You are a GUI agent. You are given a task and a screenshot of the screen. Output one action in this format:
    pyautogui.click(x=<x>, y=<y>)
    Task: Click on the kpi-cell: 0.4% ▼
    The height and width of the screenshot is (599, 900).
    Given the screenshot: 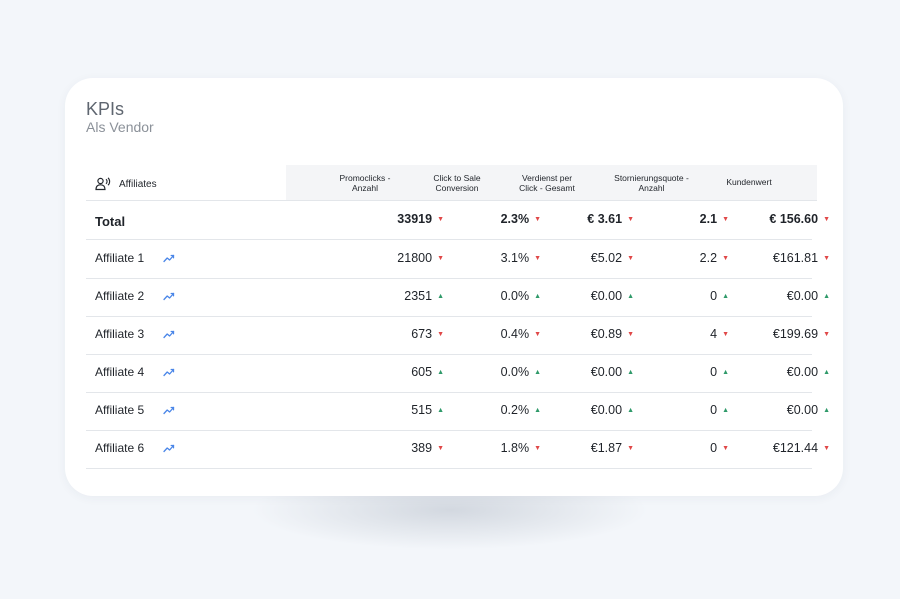 What is the action you would take?
    pyautogui.click(x=481, y=334)
    